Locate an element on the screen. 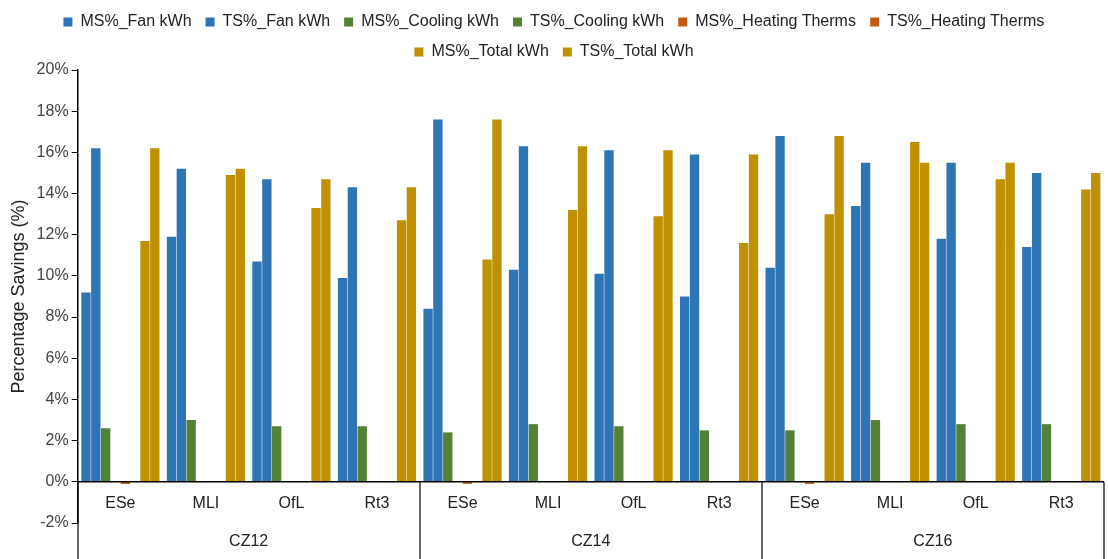  y-tick-label: 18% is located at coordinates (52, 110).